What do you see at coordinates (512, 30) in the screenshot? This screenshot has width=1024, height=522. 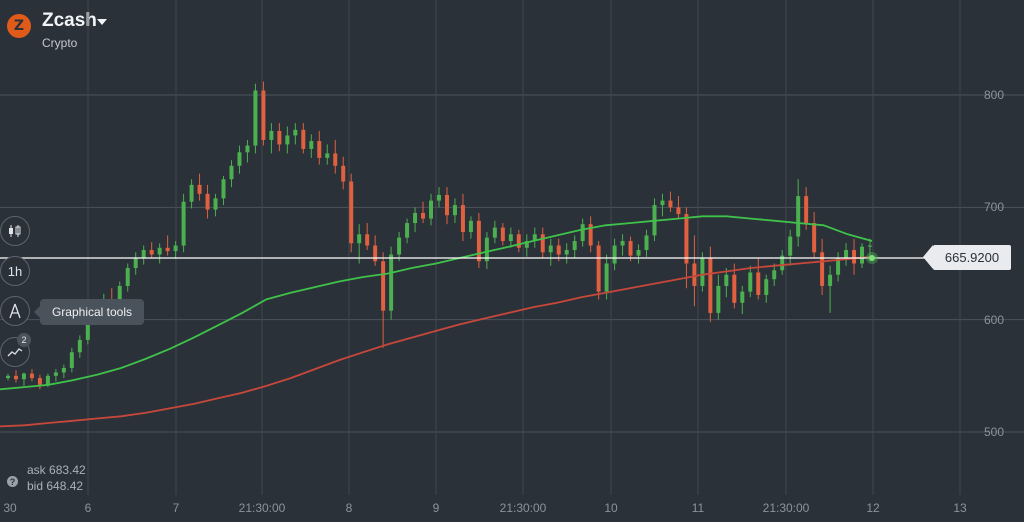 I see `asset-header: Z Zcash Crypto` at bounding box center [512, 30].